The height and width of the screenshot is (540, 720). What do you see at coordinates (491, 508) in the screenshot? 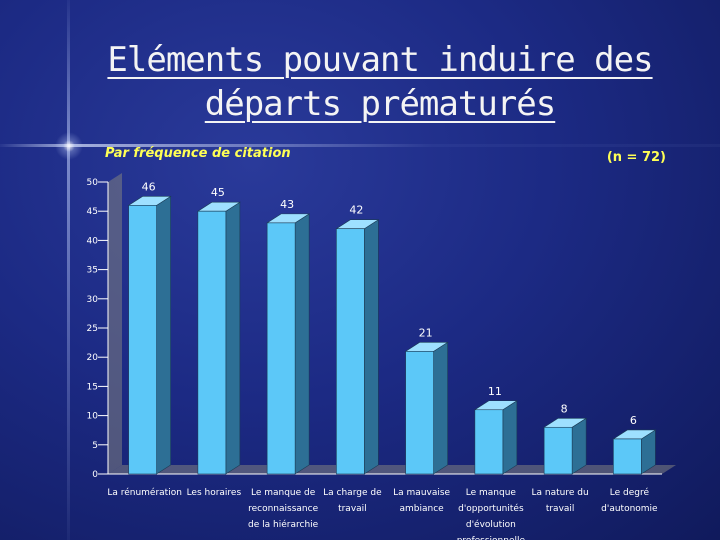
I see `x-category-label: d'opportunités` at bounding box center [491, 508].